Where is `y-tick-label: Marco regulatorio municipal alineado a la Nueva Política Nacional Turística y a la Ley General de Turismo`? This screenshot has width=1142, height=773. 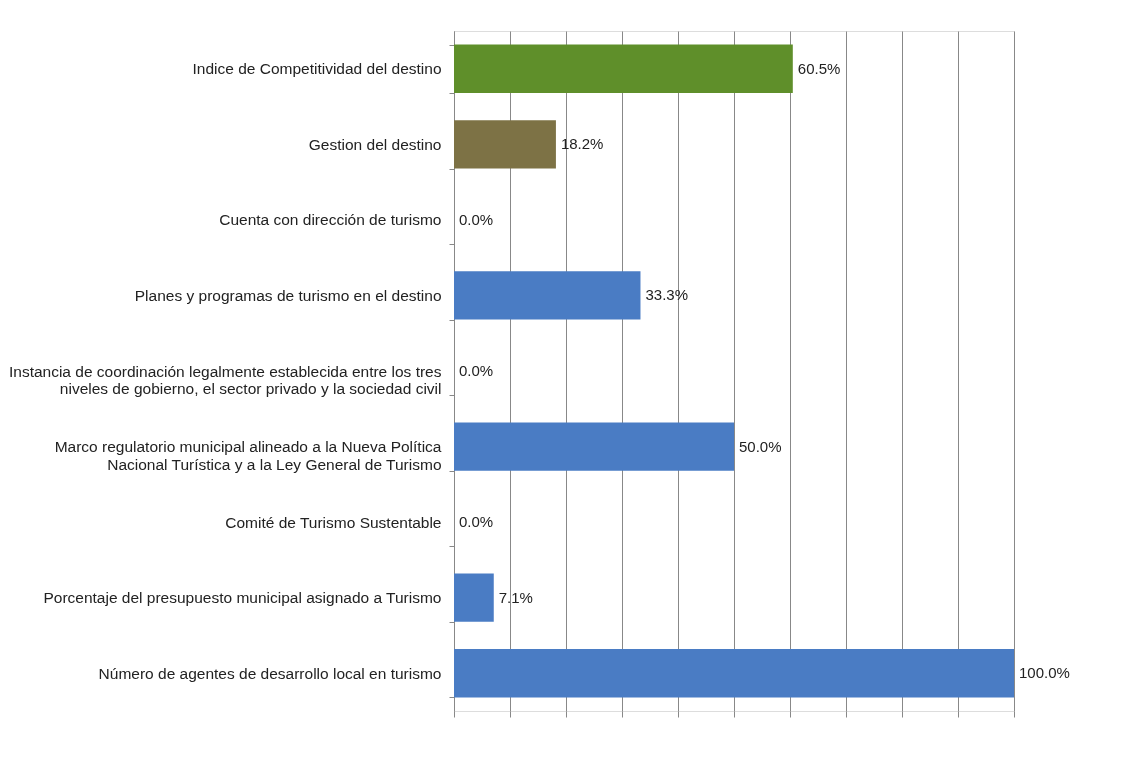 y-tick-label: Marco regulatorio municipal alineado a la Nueva Política Nacional Turística y a la Ley General de Turismo is located at coordinates (248, 455).